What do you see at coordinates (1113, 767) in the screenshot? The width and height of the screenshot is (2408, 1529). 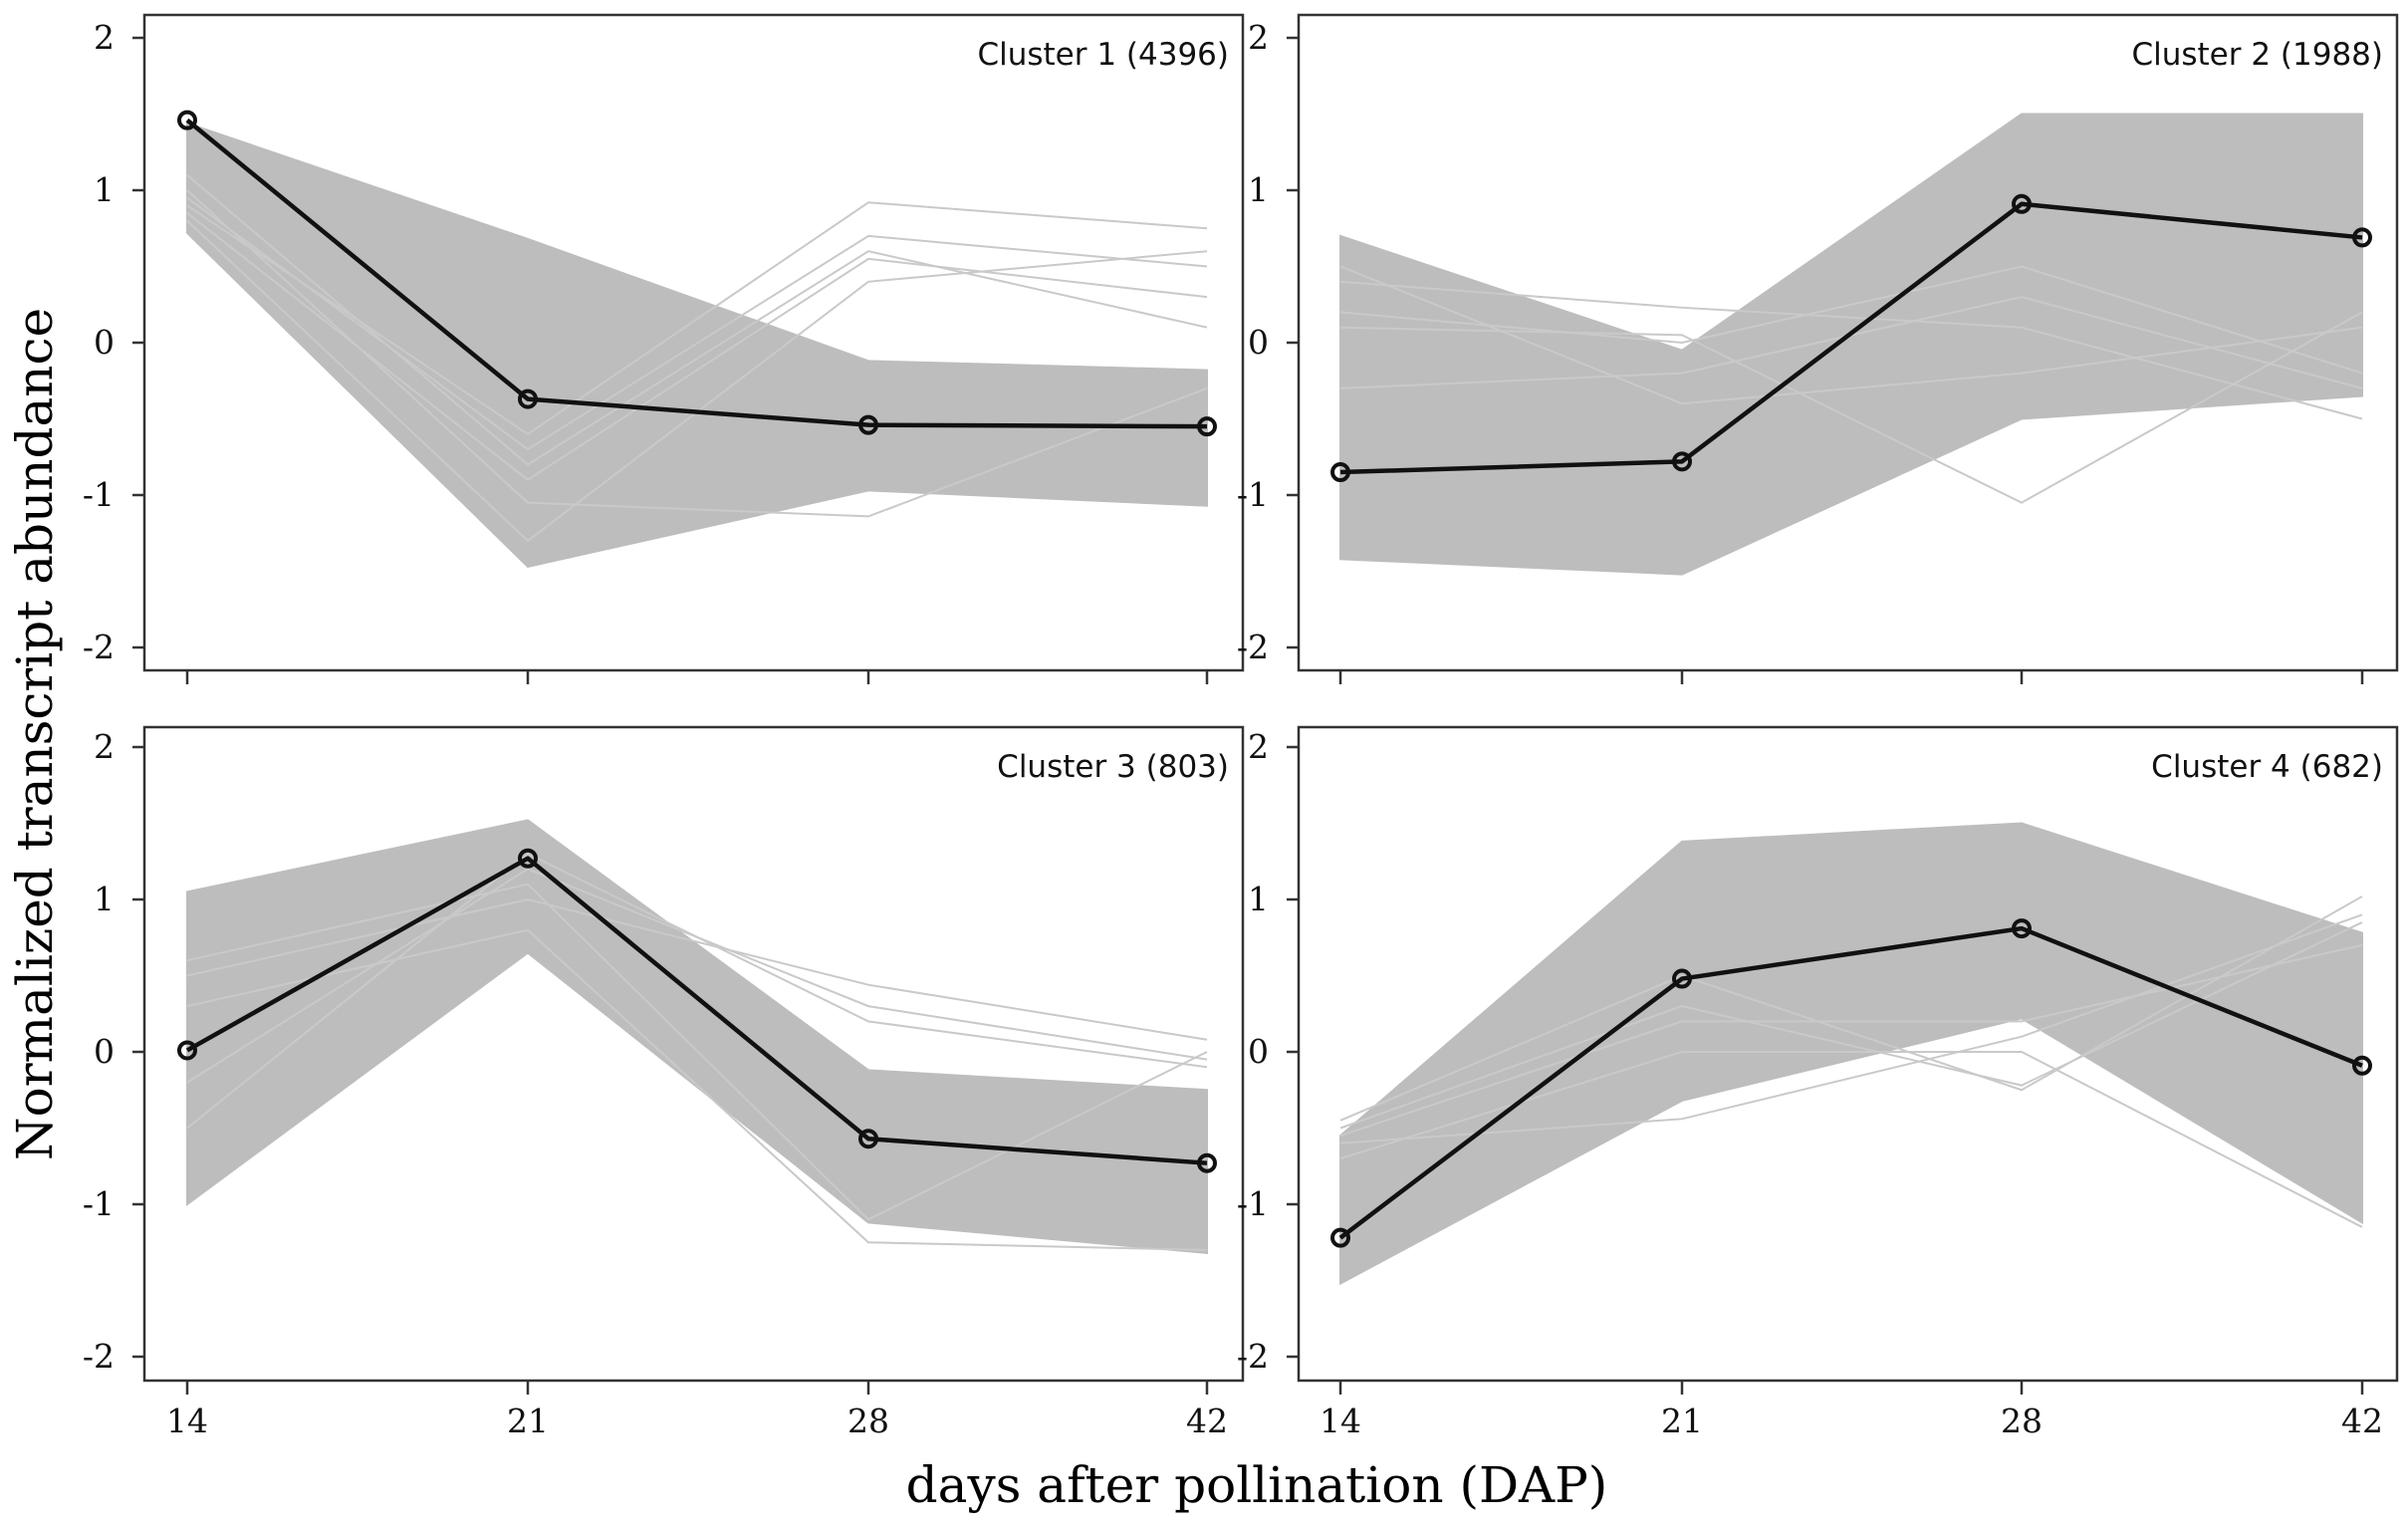 I see `panel-title: Cluster 3 (803)` at bounding box center [1113, 767].